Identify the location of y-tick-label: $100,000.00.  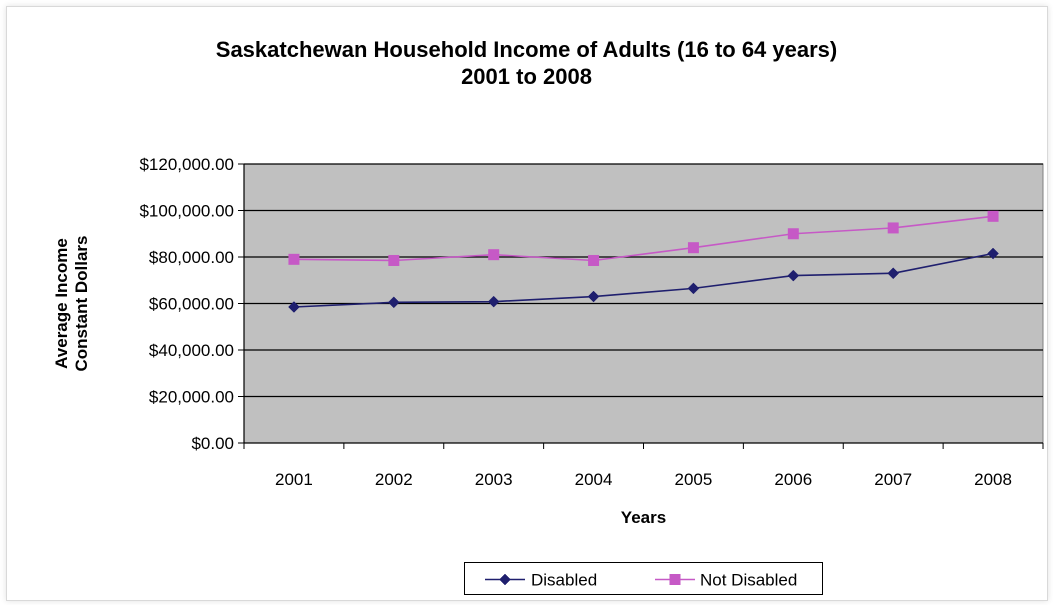
(186, 211).